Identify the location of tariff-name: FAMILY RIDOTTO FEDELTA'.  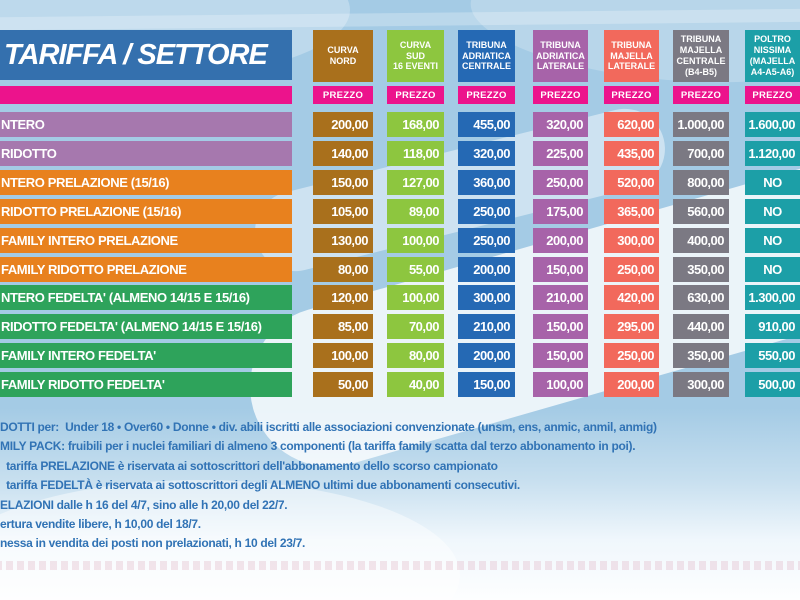
(83, 384).